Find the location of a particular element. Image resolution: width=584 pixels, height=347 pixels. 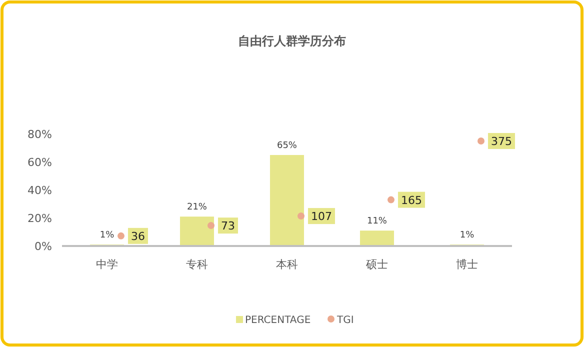

chart-title: 自由行人群学历分布 is located at coordinates (292, 41).